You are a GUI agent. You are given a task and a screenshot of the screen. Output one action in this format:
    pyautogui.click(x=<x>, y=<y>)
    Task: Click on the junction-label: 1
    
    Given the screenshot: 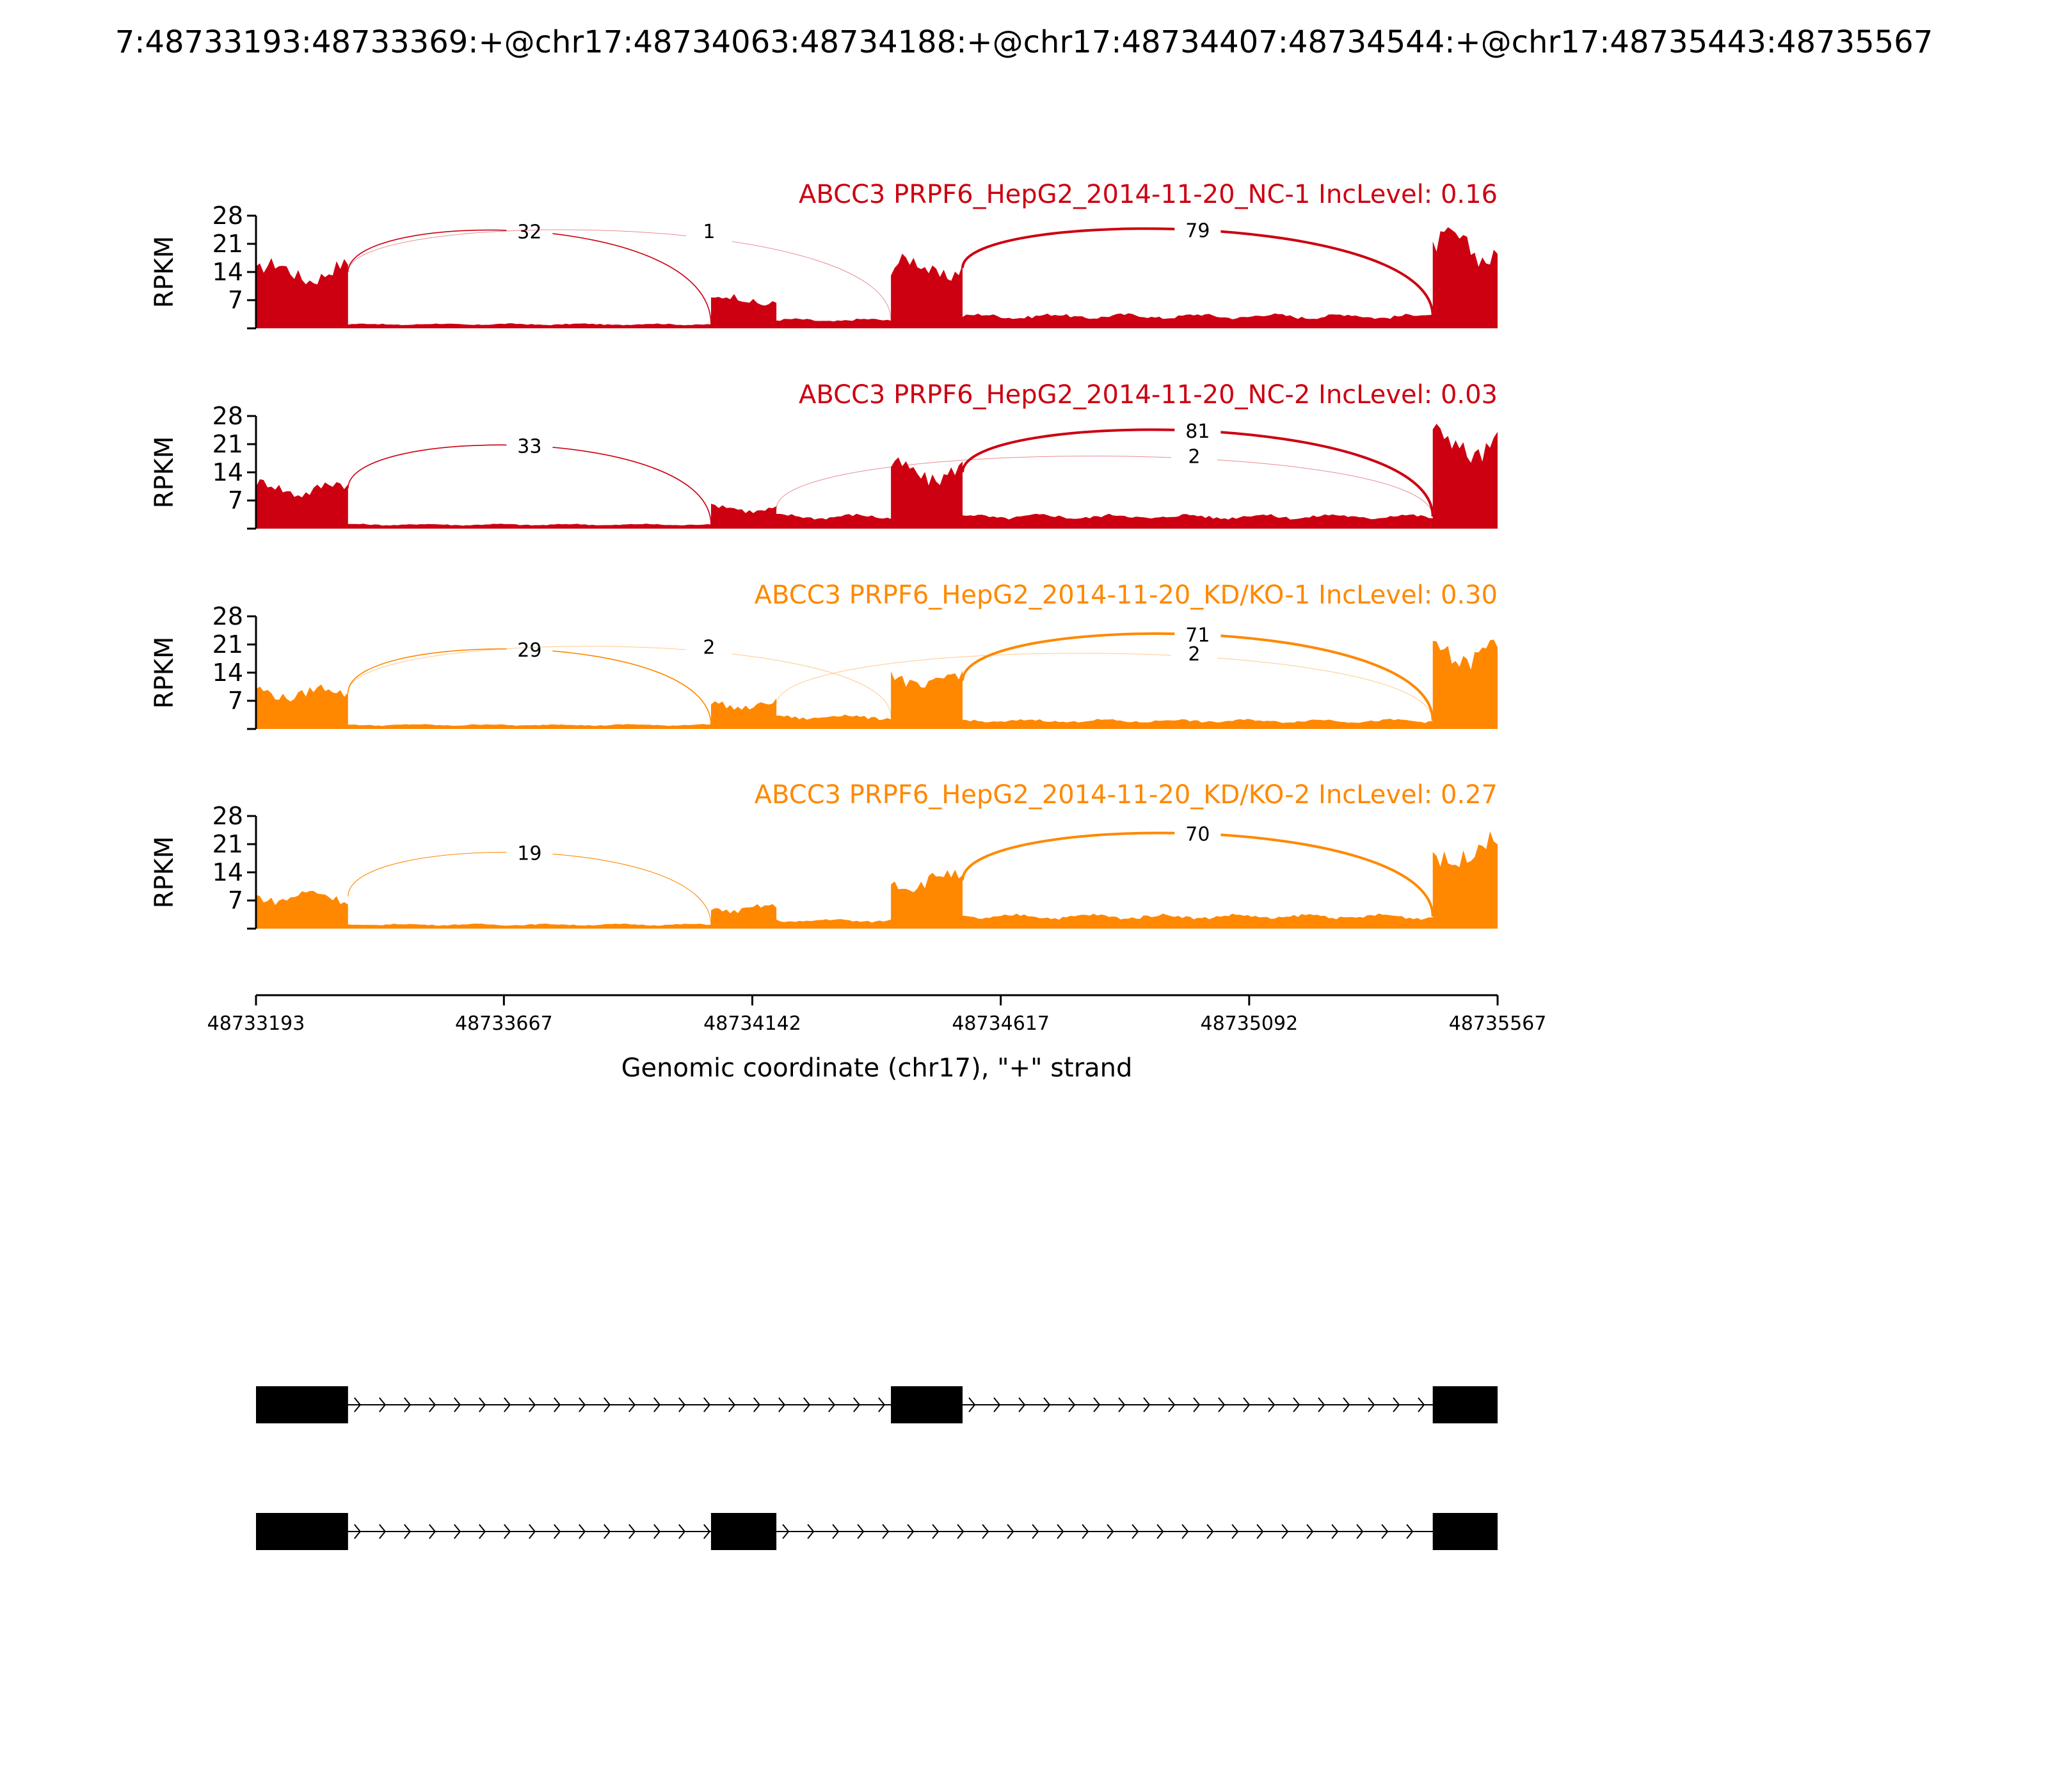 What is the action you would take?
    pyautogui.click(x=709, y=232)
    